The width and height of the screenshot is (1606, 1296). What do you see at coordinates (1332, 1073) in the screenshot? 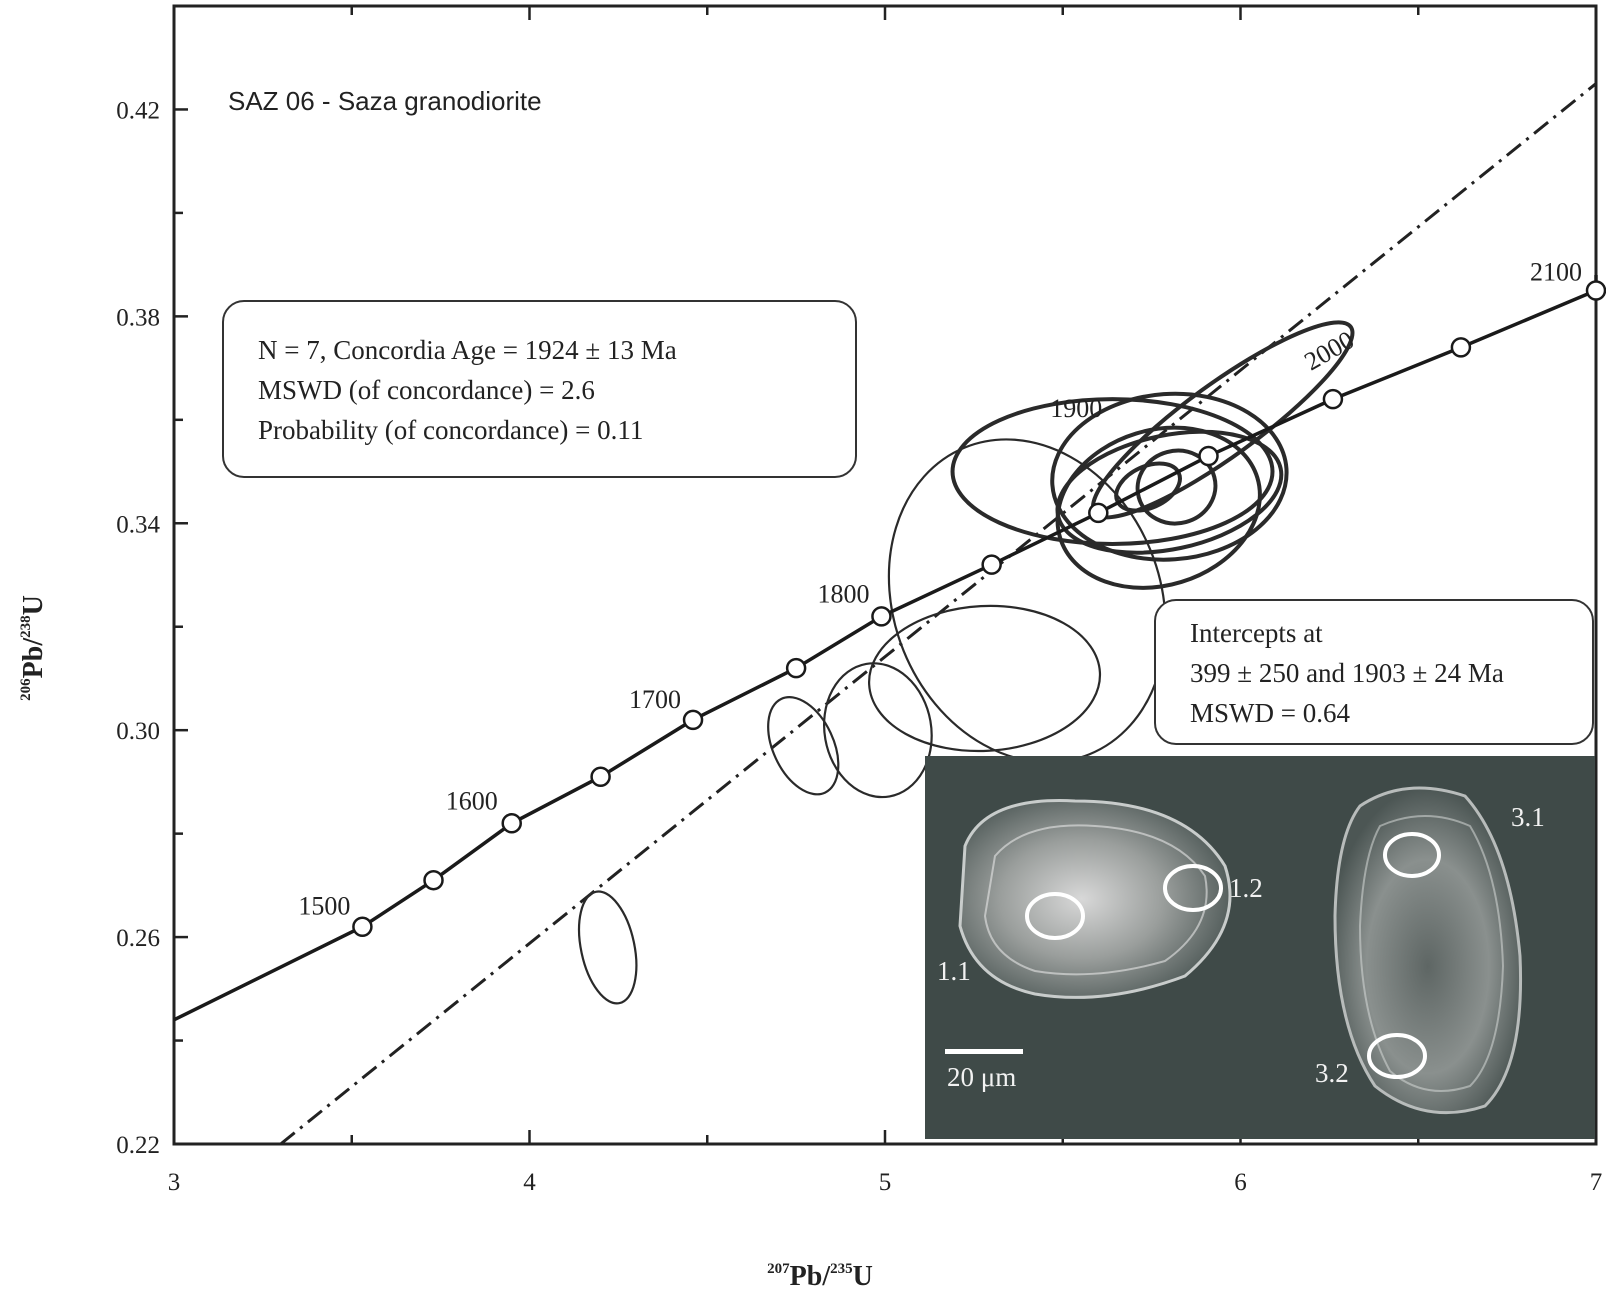
I see `spot-label-3-2: 3.2` at bounding box center [1332, 1073].